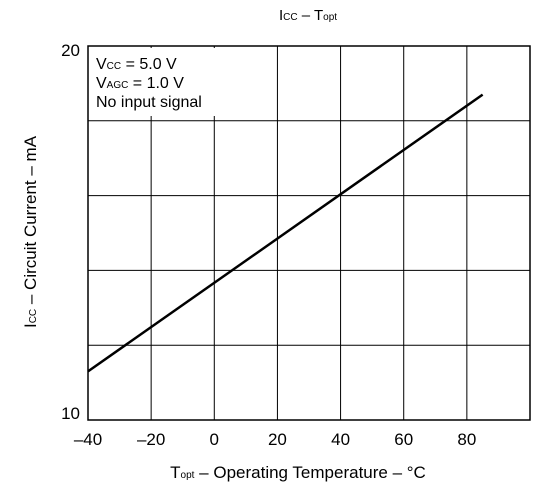 This screenshot has height=491, width=535. Describe the element at coordinates (151, 439) in the screenshot. I see `x-tick-label-1: –20` at that location.